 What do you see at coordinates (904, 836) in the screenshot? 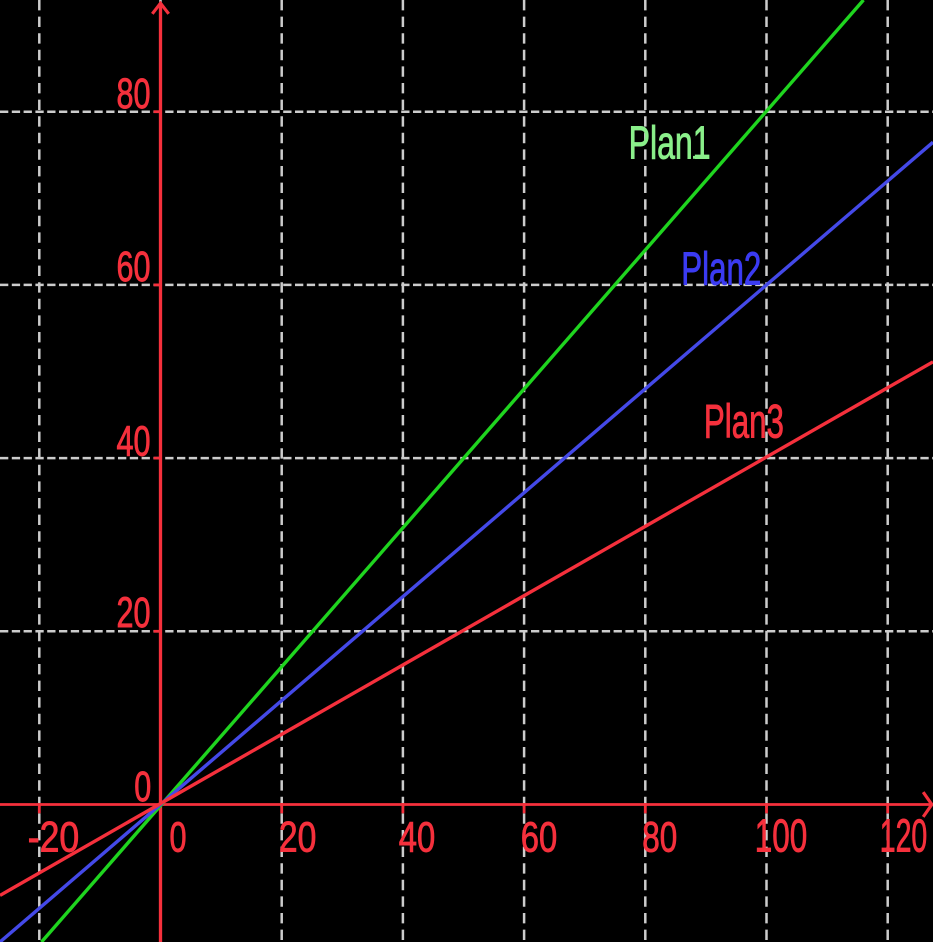
I see `svg-text: 120` at bounding box center [904, 836].